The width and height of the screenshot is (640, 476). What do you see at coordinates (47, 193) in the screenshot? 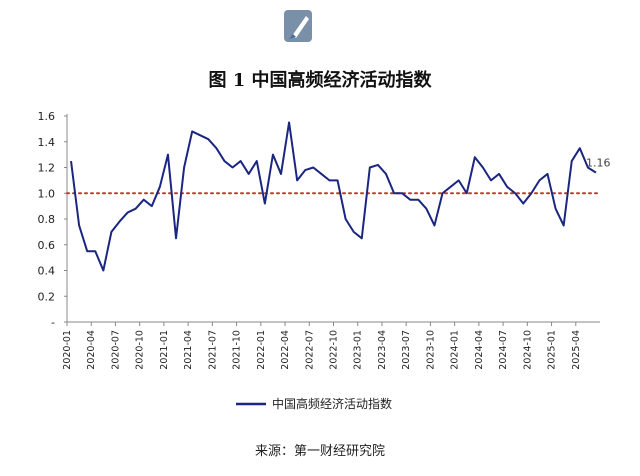
I see `y-tick-label: 1.0` at bounding box center [47, 193].